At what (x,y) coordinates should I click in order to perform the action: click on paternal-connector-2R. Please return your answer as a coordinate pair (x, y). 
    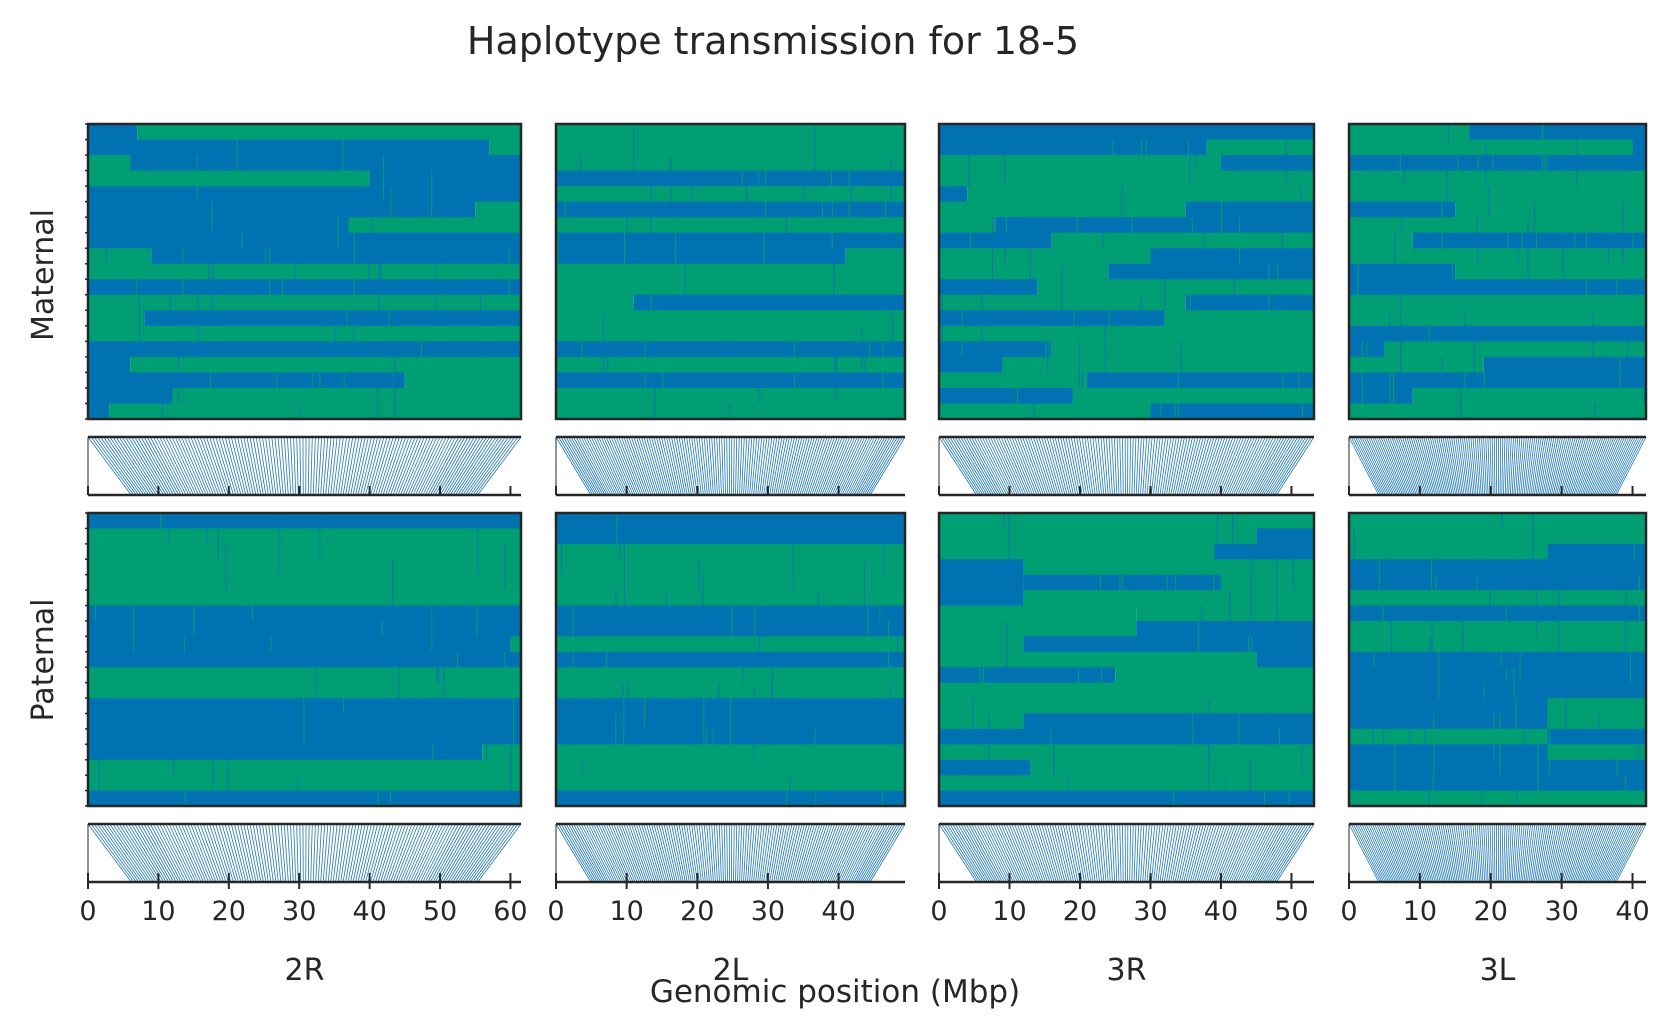
    Looking at the image, I should click on (304, 853).